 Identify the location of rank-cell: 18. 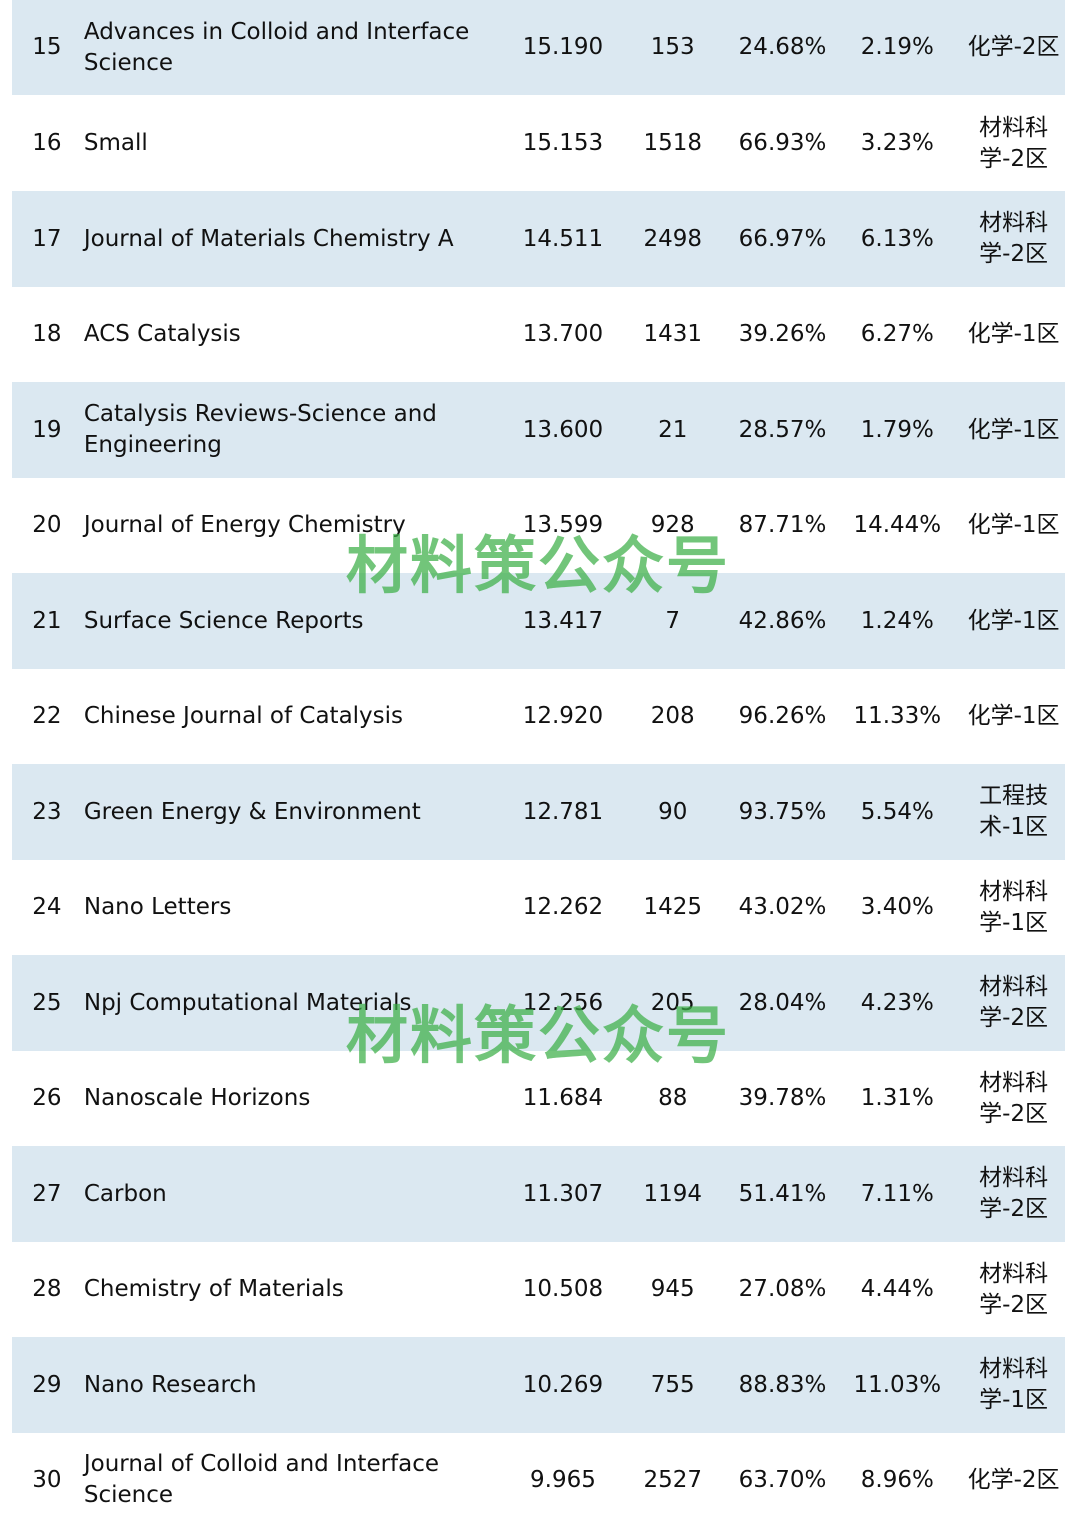
(47, 334).